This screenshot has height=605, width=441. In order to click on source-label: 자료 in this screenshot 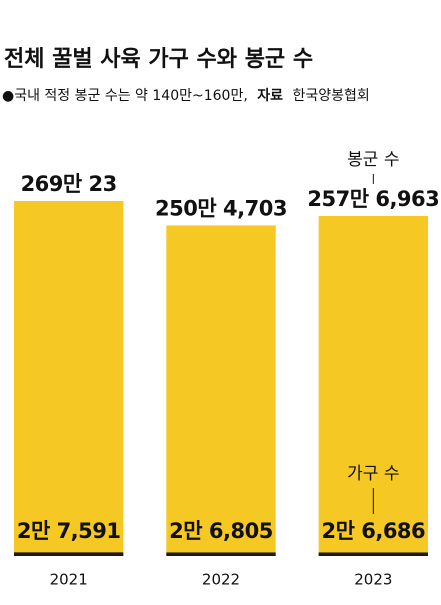, I will do `click(270, 96)`.